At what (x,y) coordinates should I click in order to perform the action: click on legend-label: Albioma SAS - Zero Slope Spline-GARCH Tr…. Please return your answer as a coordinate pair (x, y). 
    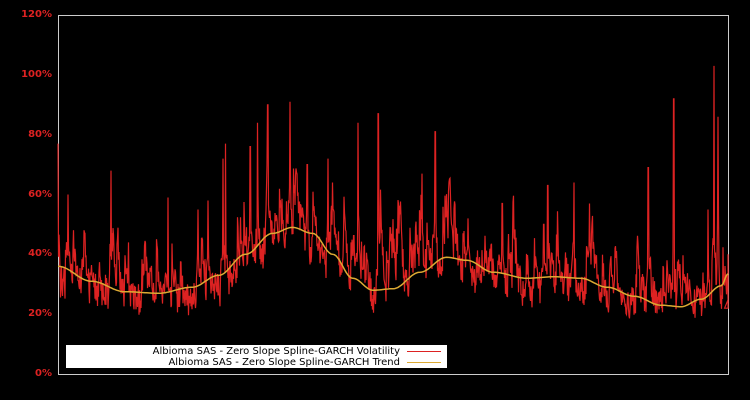
    Looking at the image, I should click on (284, 362).